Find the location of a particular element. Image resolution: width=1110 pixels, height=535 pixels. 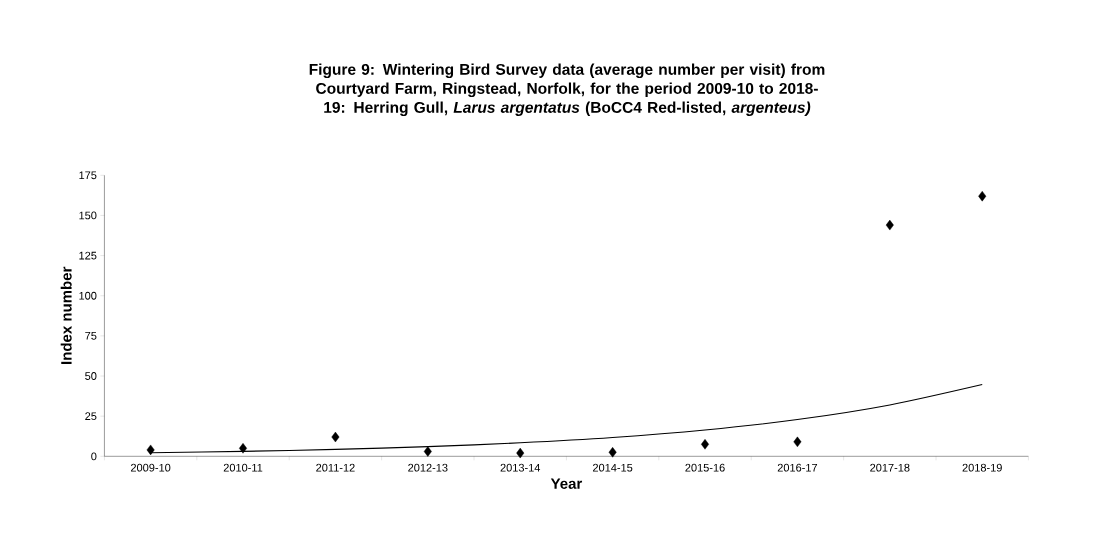

x-tick-label: 2017-18 is located at coordinates (890, 467).